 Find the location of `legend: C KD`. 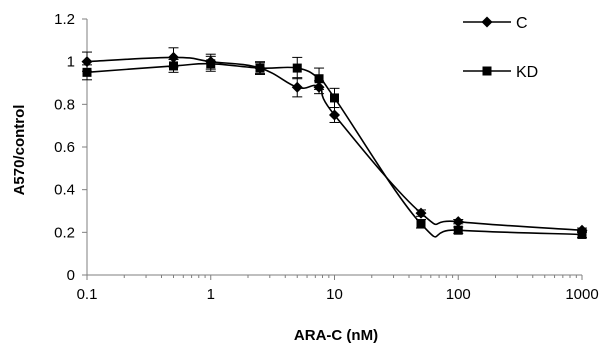

legend: C KD is located at coordinates (500, 48).